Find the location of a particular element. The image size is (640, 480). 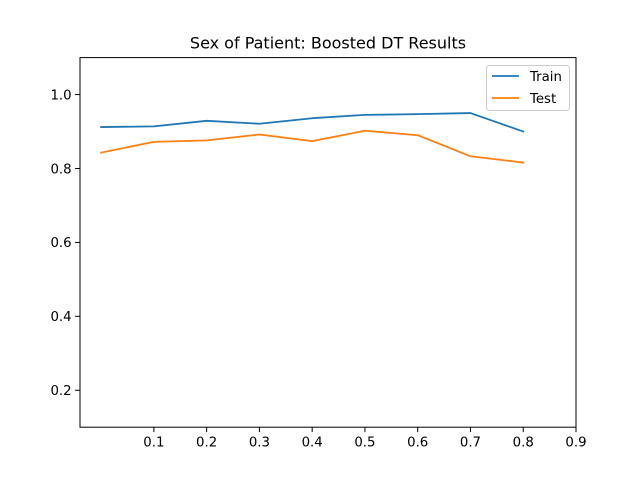

chart-title: Sex of Patient: Boosted DT Results is located at coordinates (328, 43).